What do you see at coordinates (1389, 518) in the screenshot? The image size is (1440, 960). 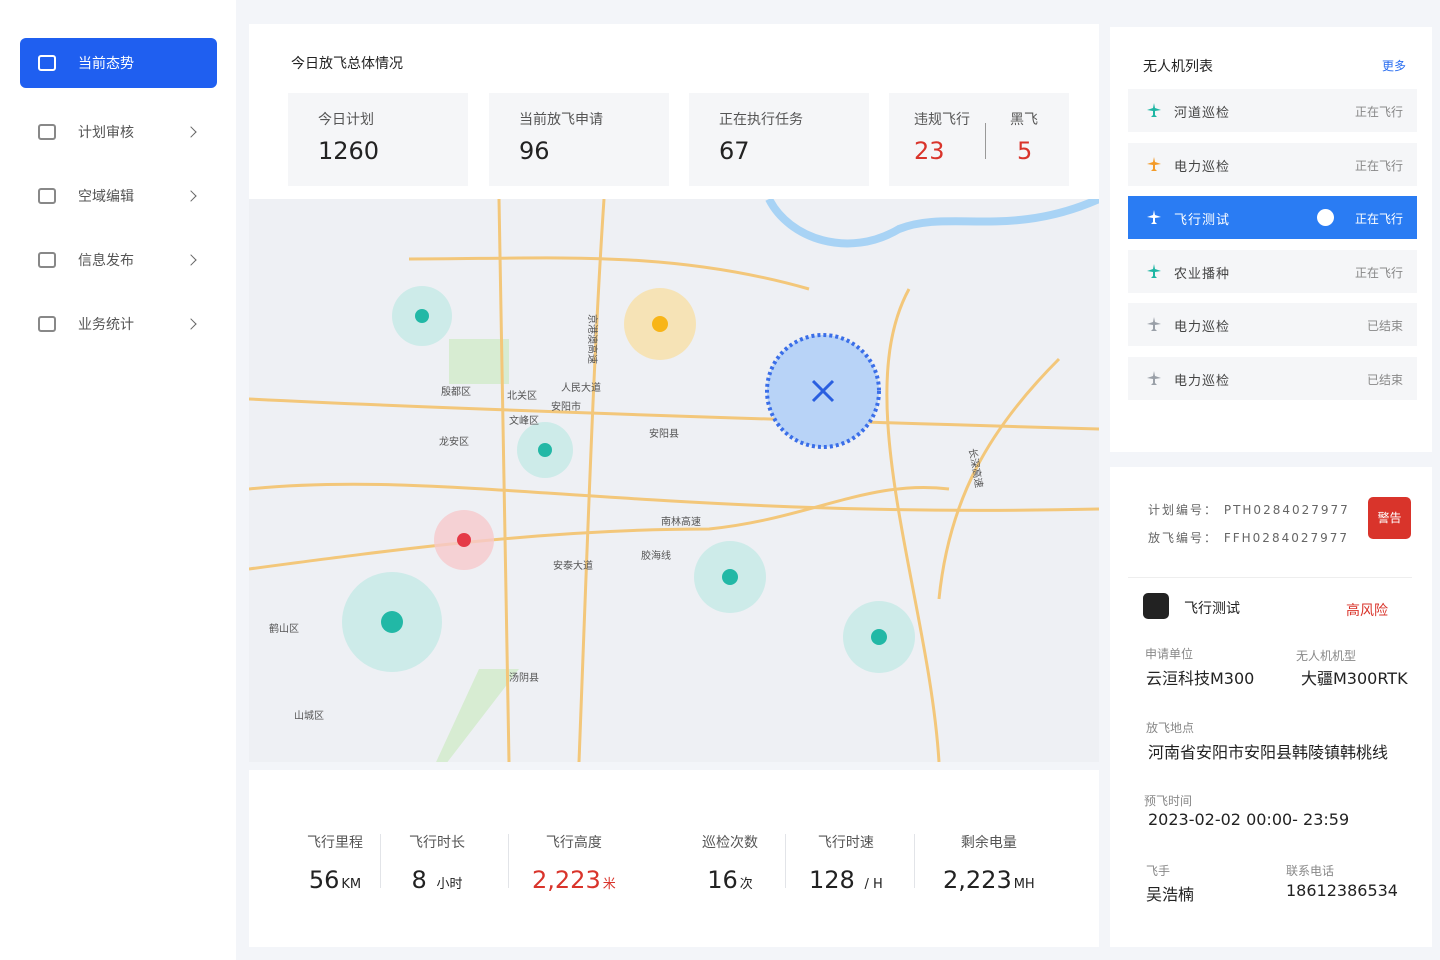 I see `alert-button: 警告` at bounding box center [1389, 518].